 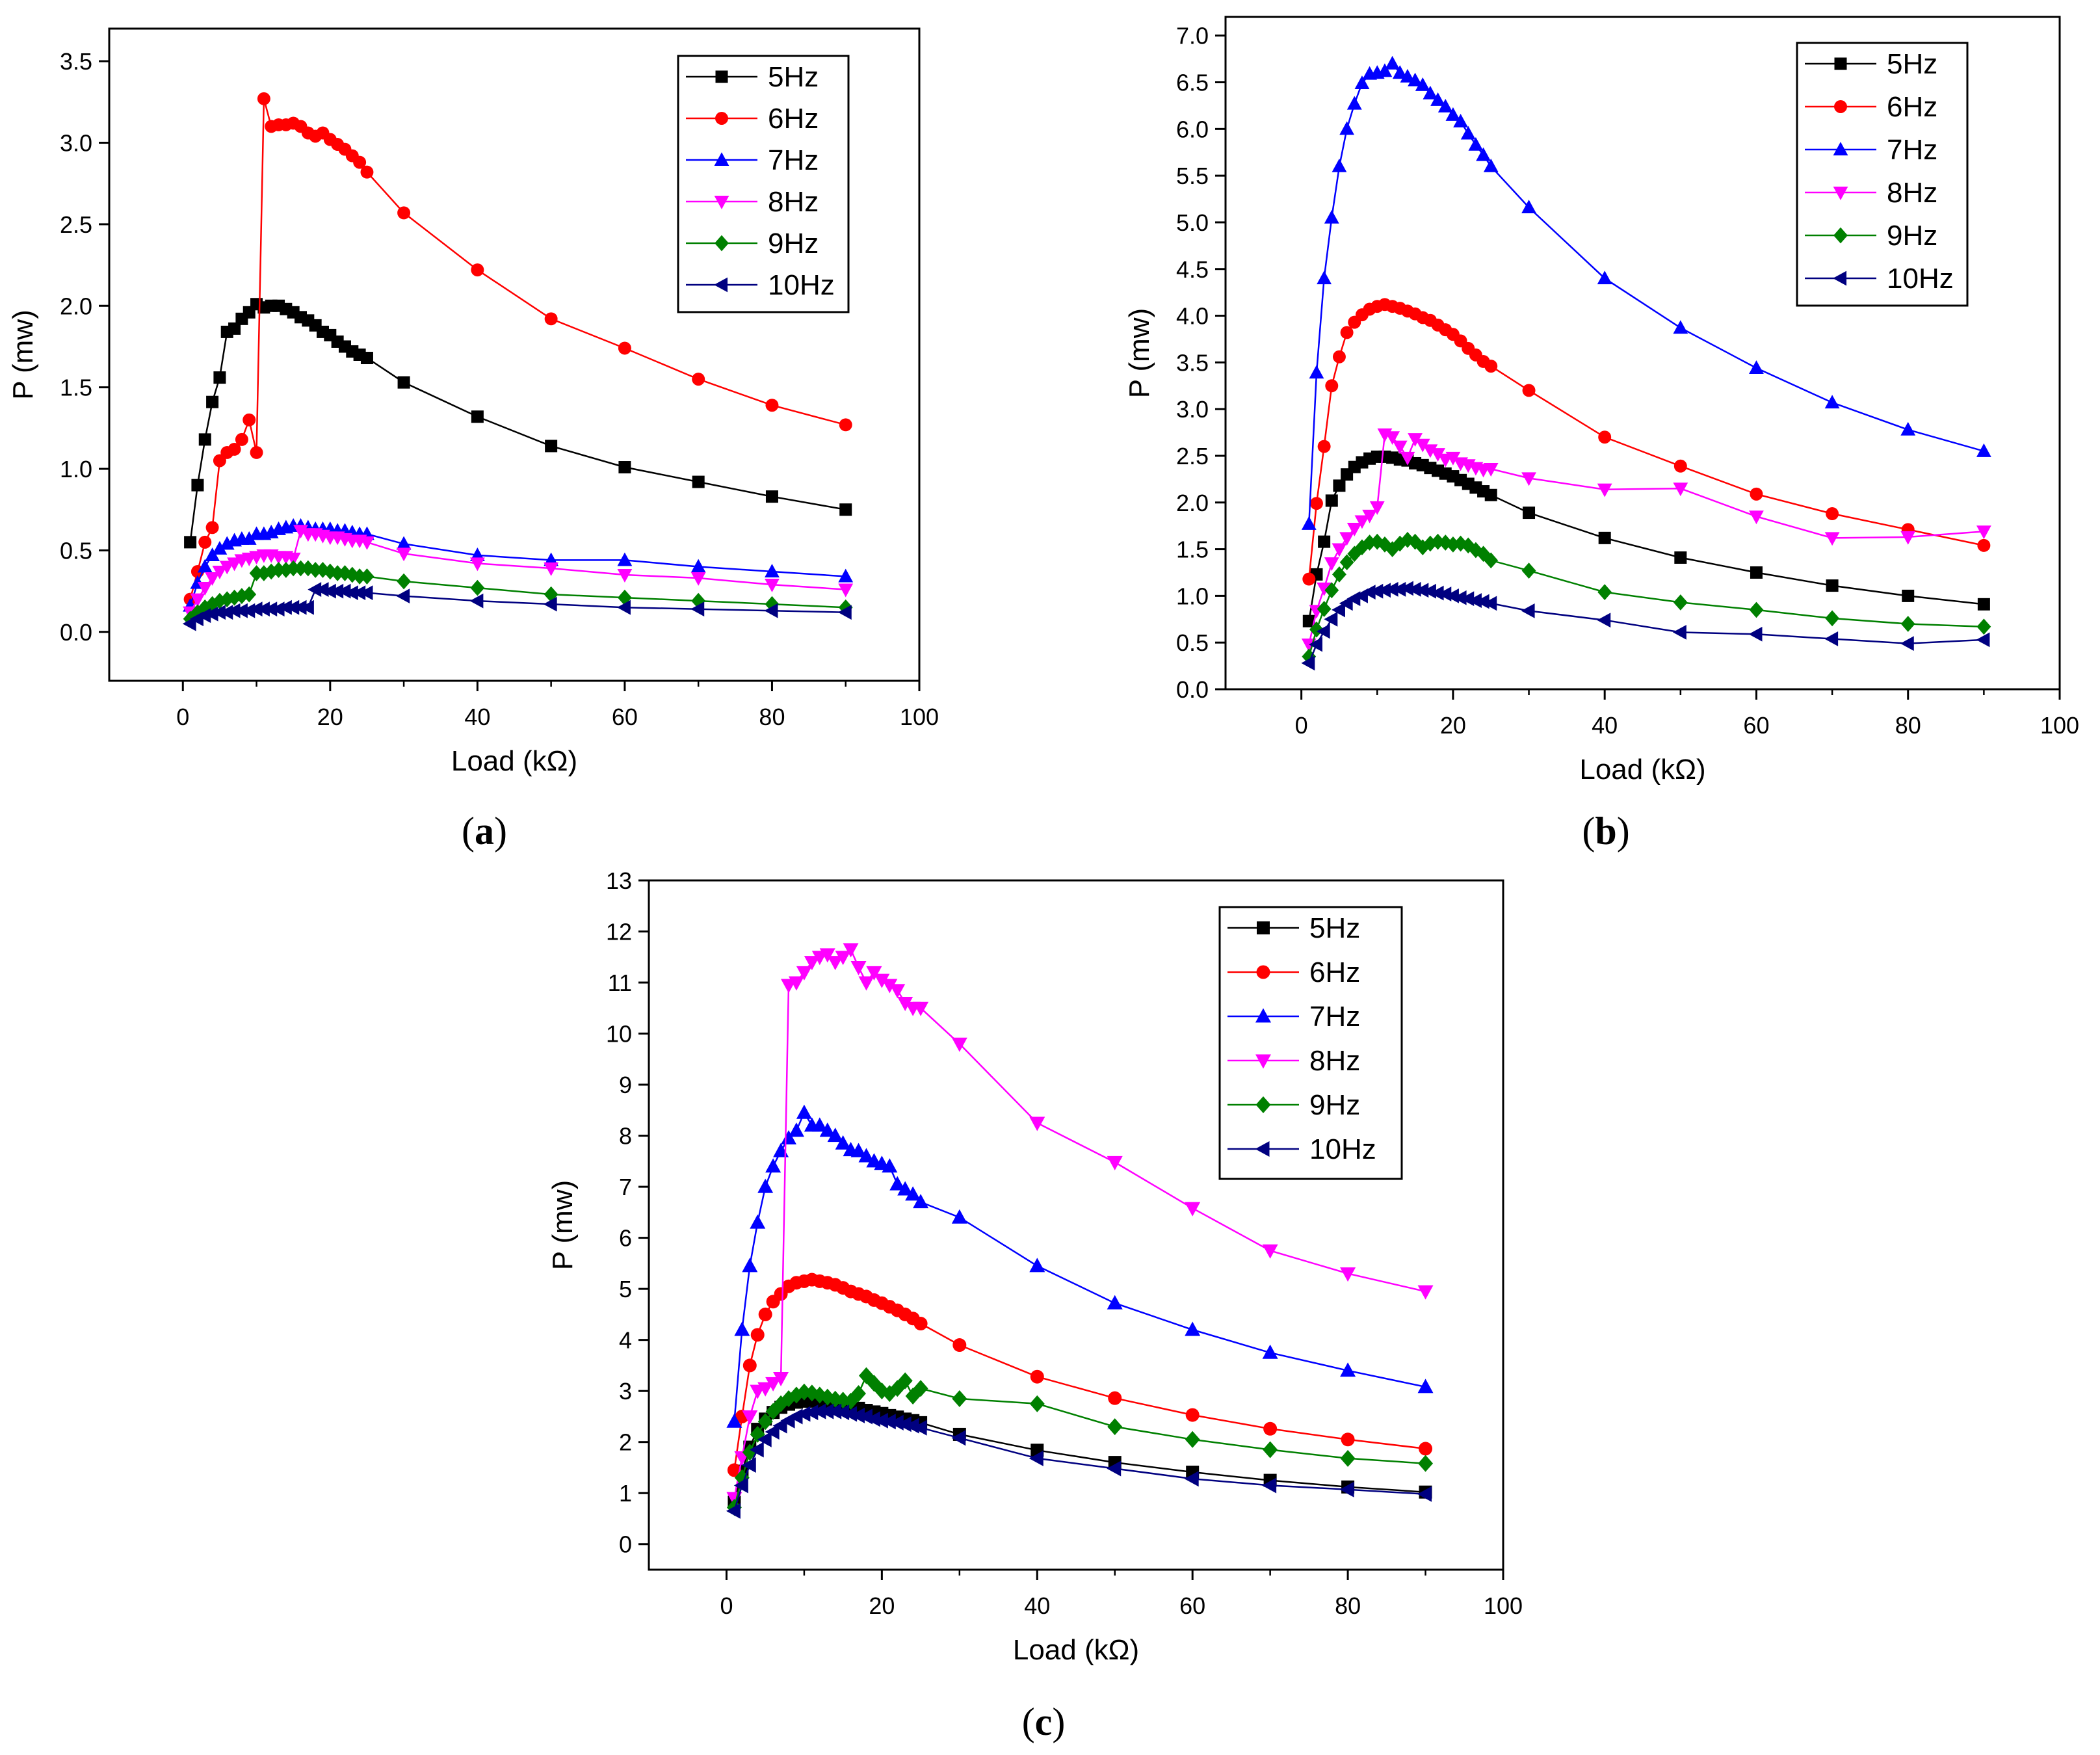 What do you see at coordinates (518, 593) in the screenshot?
I see `series-9Hz` at bounding box center [518, 593].